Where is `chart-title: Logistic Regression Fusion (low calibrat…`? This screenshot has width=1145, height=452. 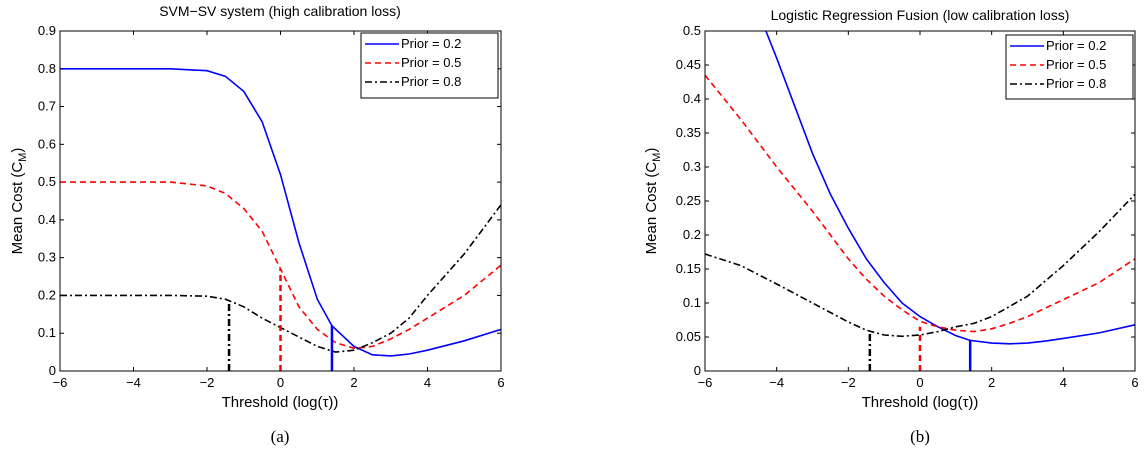
chart-title: Logistic Regression Fusion (low calibrat… is located at coordinates (920, 15).